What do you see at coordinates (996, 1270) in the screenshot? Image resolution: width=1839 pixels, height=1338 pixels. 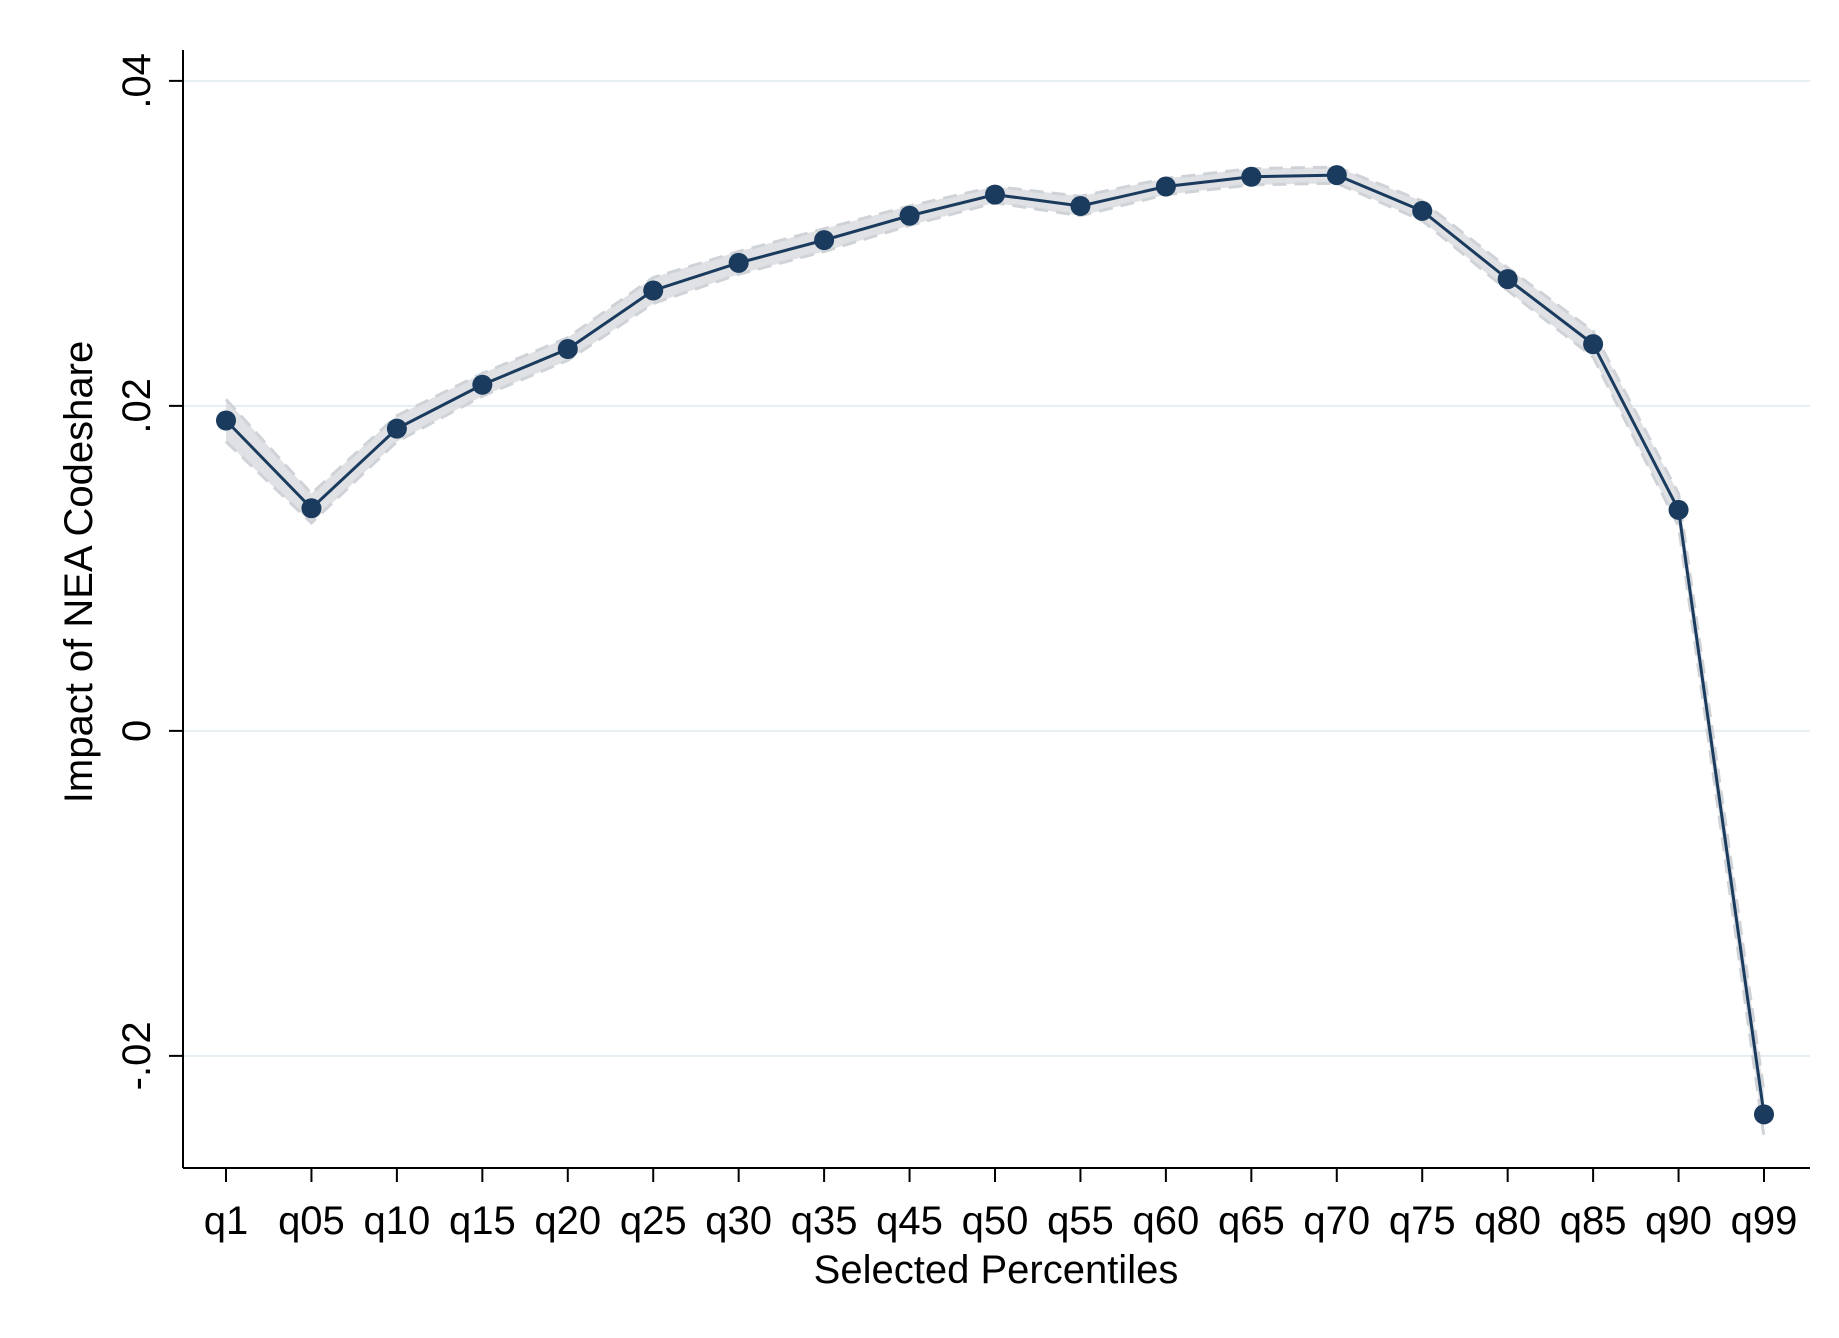 I see `x-axis-title: Selected Percentiles` at bounding box center [996, 1270].